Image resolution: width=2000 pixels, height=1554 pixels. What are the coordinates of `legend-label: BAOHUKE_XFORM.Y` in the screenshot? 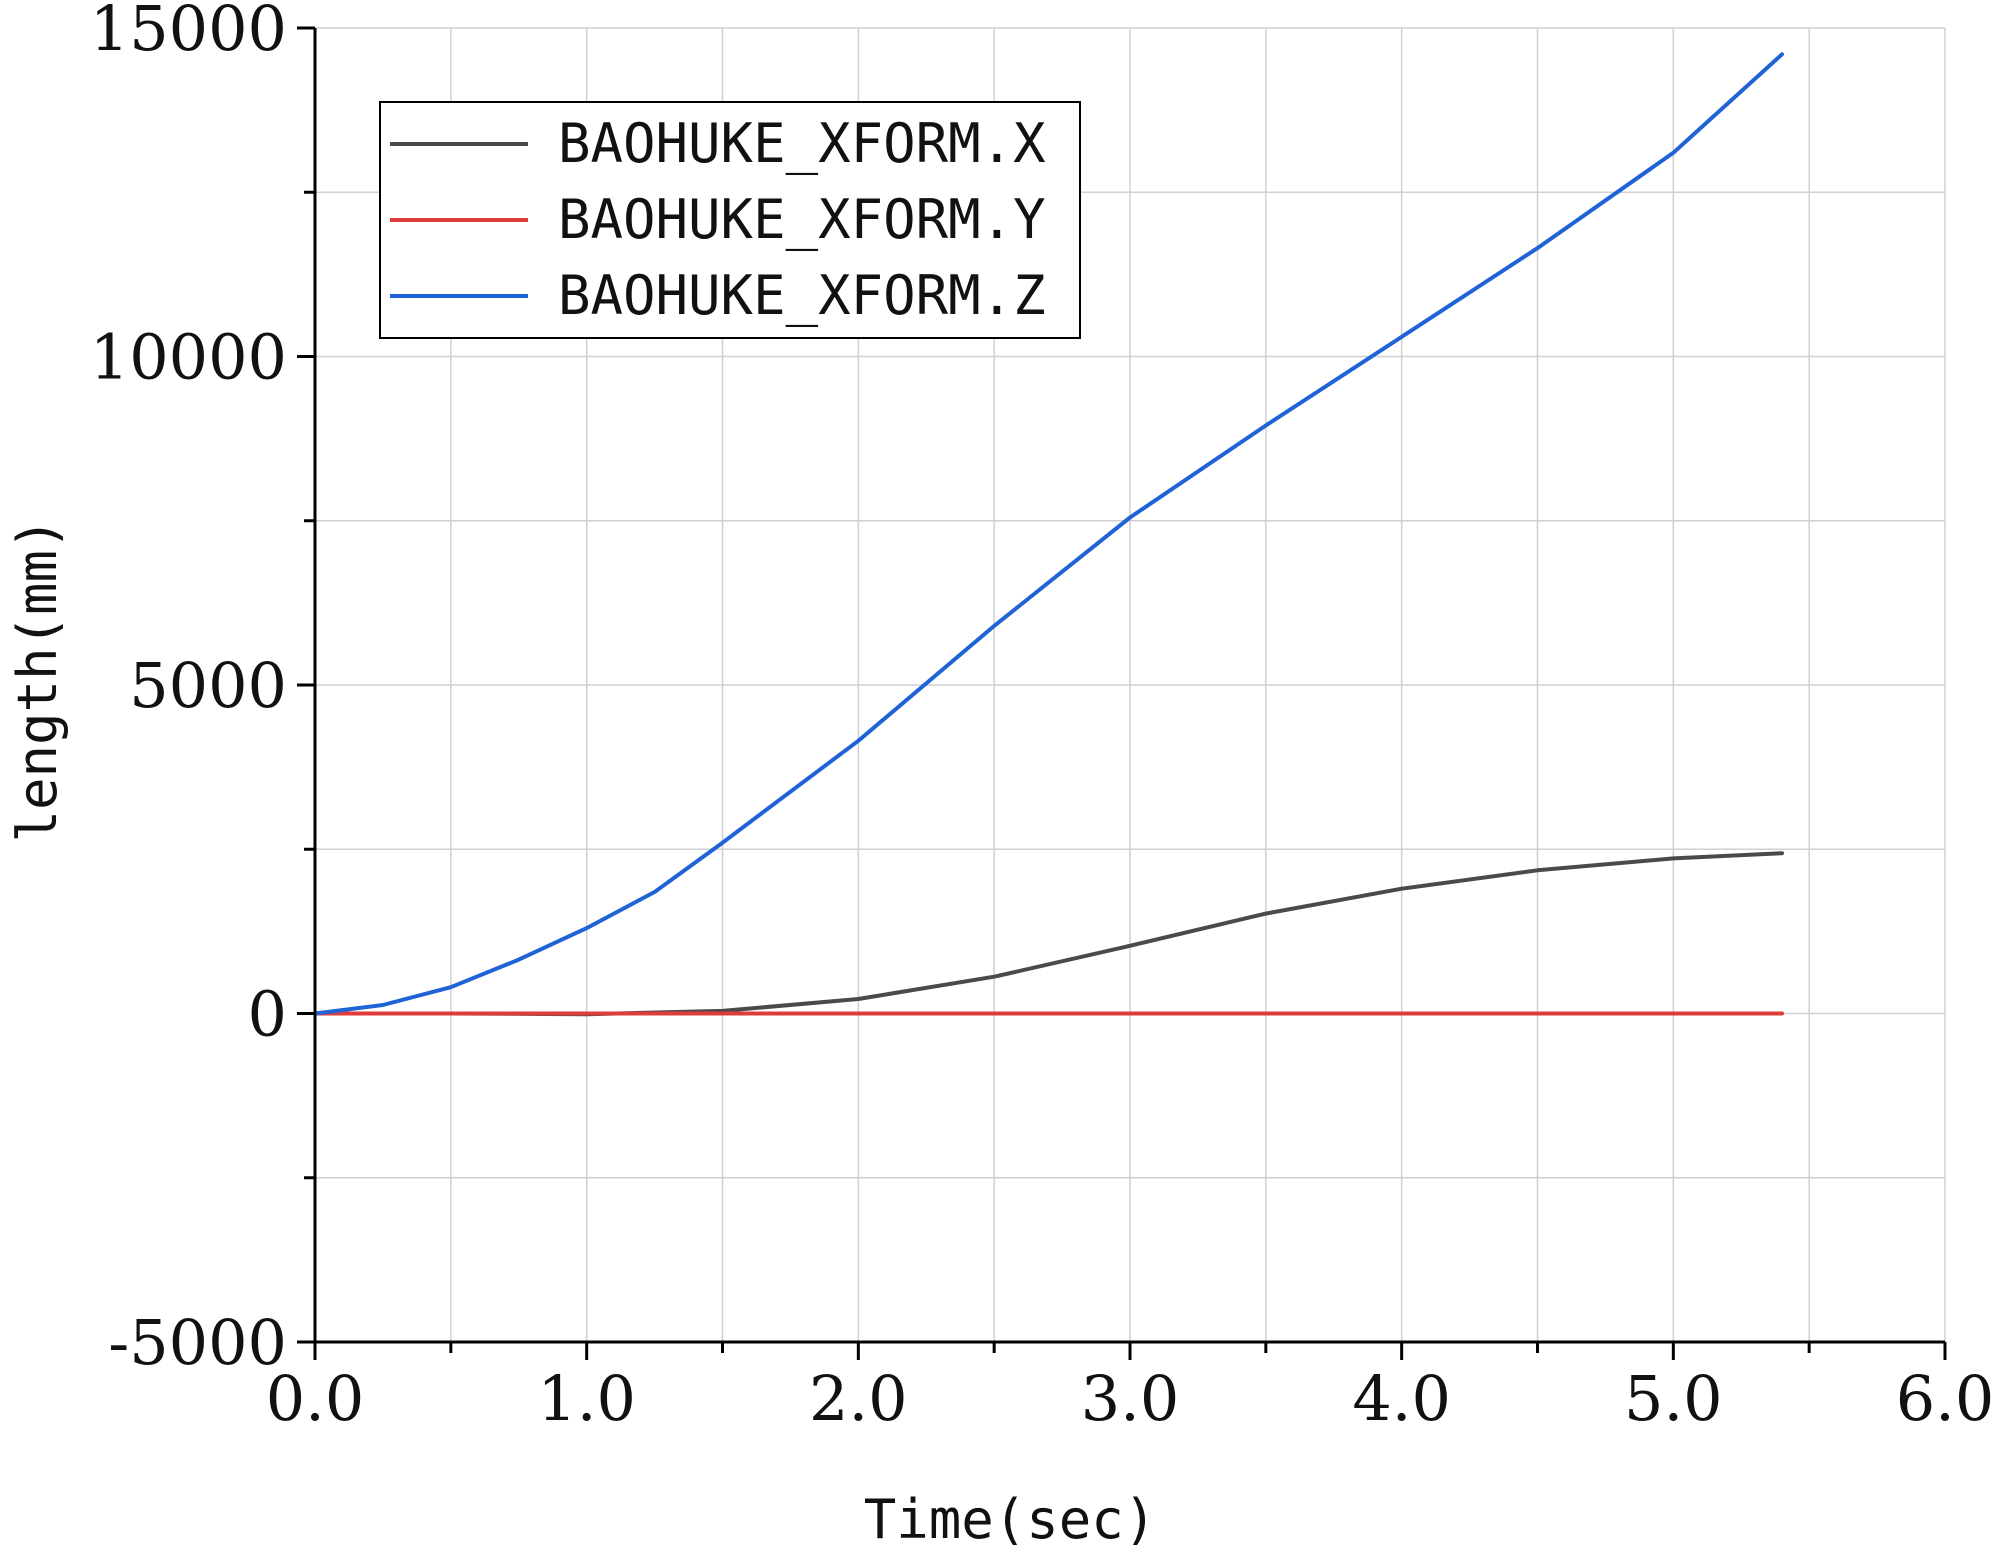 It's located at (802, 219).